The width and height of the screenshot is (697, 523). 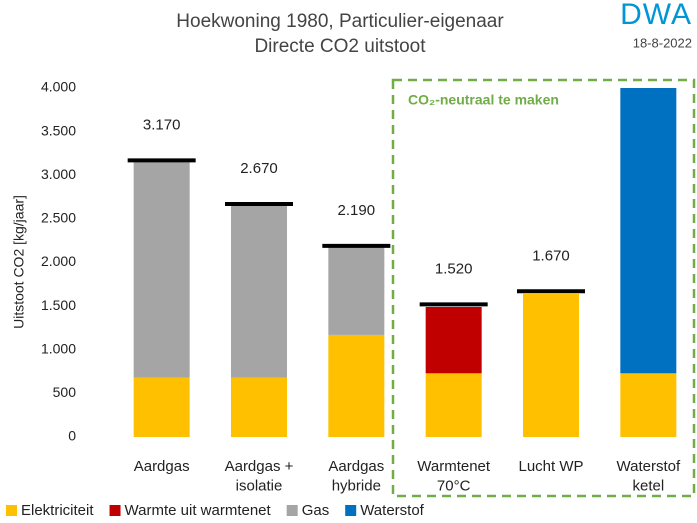 What do you see at coordinates (357, 210) in the screenshot?
I see `value-label: 2.190` at bounding box center [357, 210].